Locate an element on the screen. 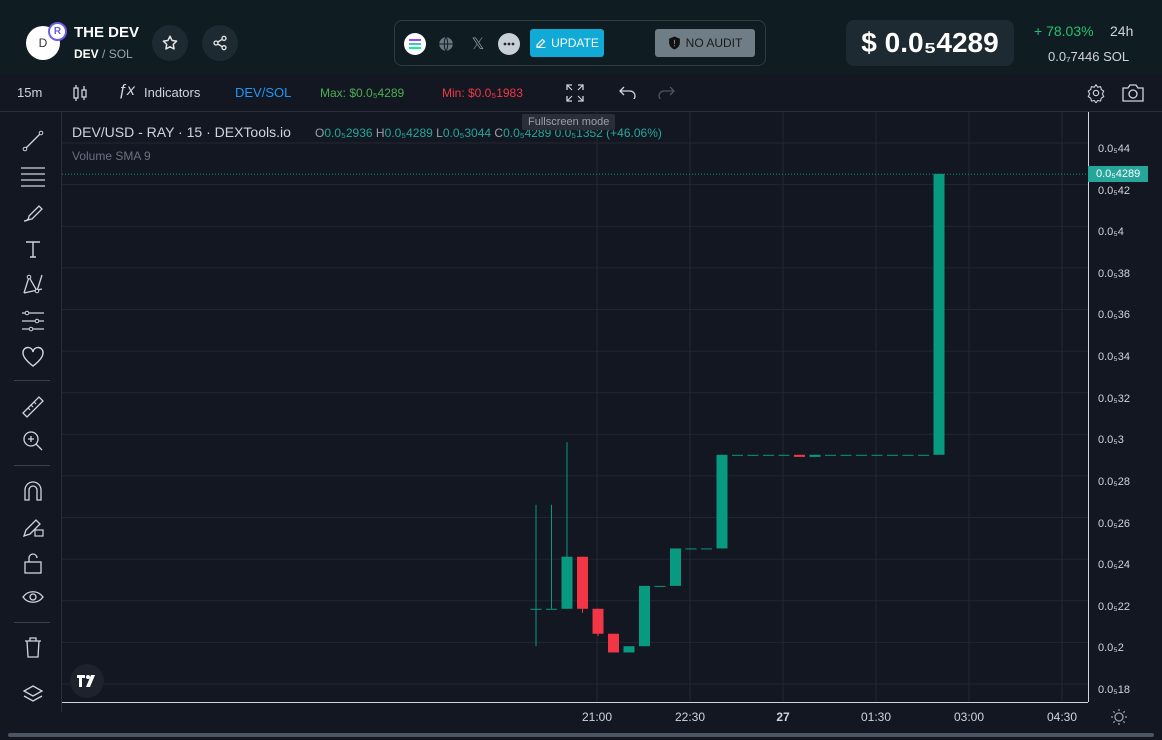 The height and width of the screenshot is (740, 1162). magnet-icon is located at coordinates (33, 491).